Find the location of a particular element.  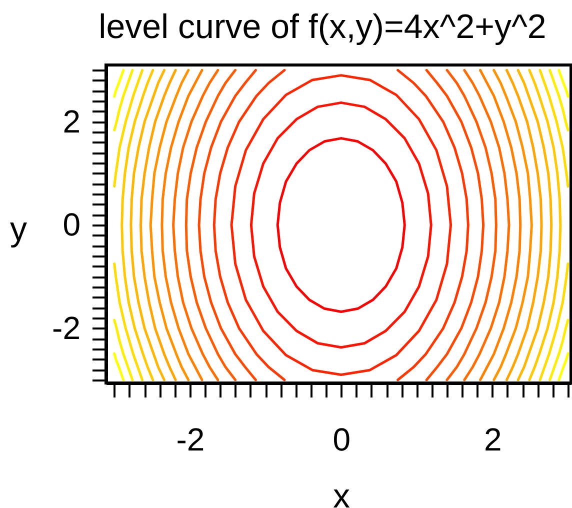

x-tick-label: -2 is located at coordinates (190, 440).